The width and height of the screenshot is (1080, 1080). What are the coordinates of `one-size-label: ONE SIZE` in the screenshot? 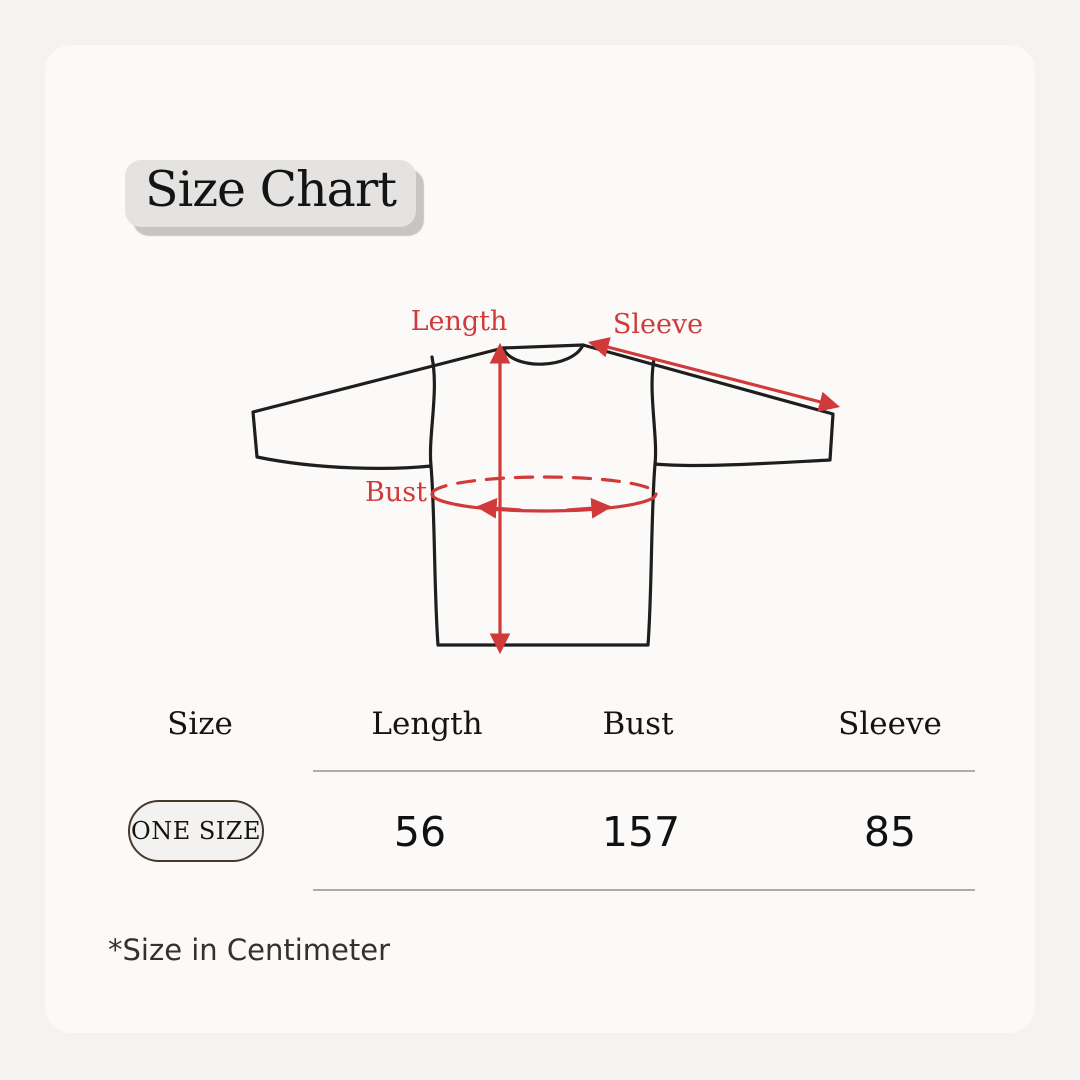 It's located at (196, 831).